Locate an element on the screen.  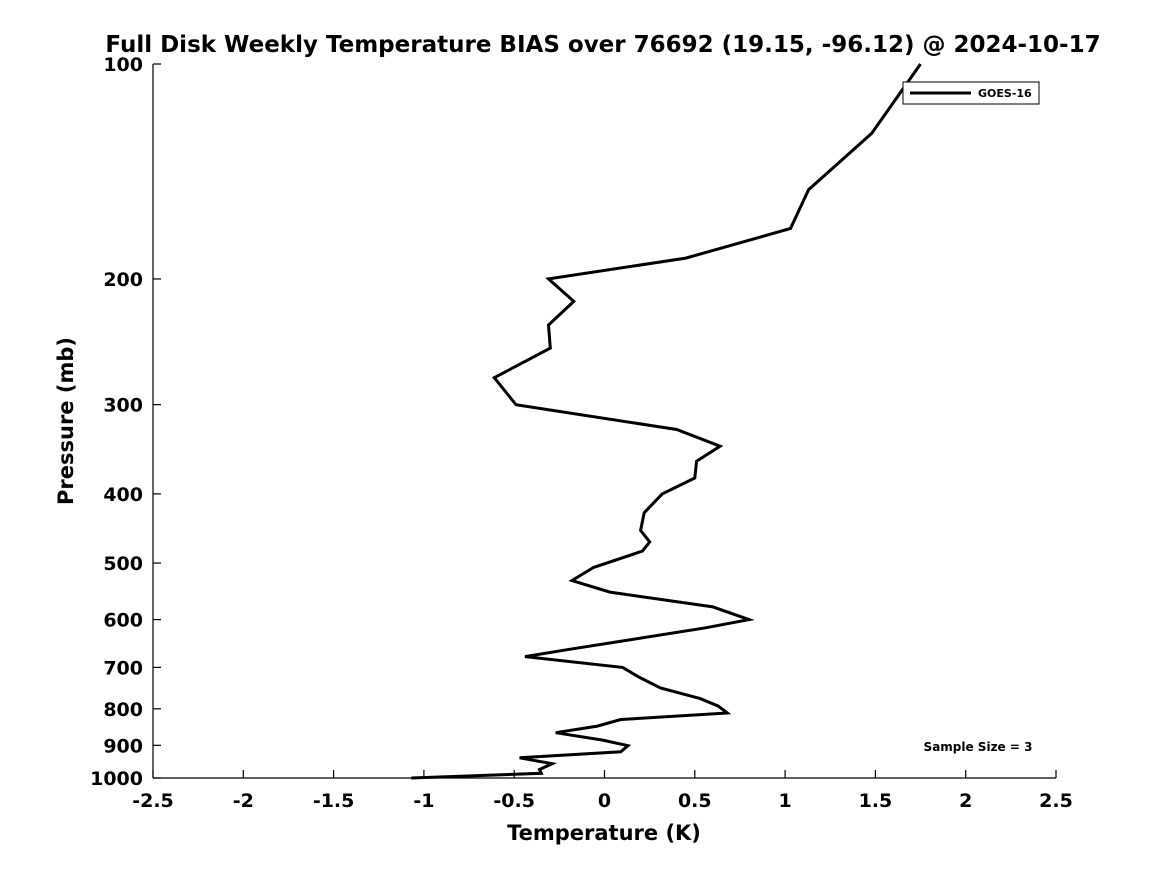
x-tick-label: 0 is located at coordinates (604, 801).